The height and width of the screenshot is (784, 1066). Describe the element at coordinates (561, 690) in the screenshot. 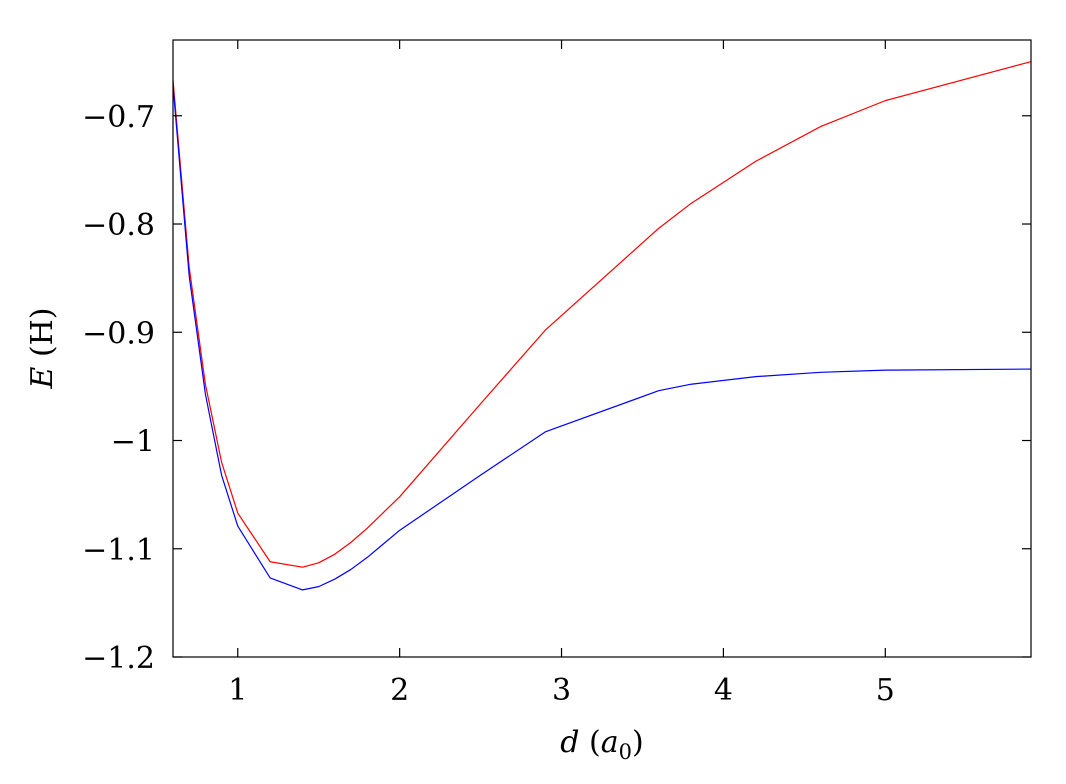

I see `x-tick-label: 3` at that location.